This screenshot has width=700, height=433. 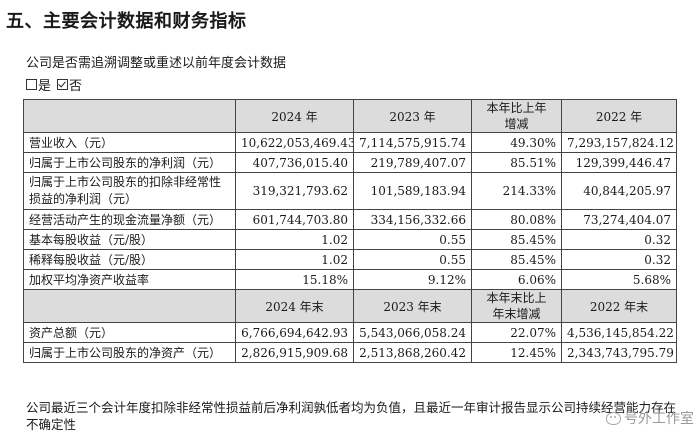 I want to click on section-title: 五、主要会计数据和财务指标, so click(x=126, y=21).